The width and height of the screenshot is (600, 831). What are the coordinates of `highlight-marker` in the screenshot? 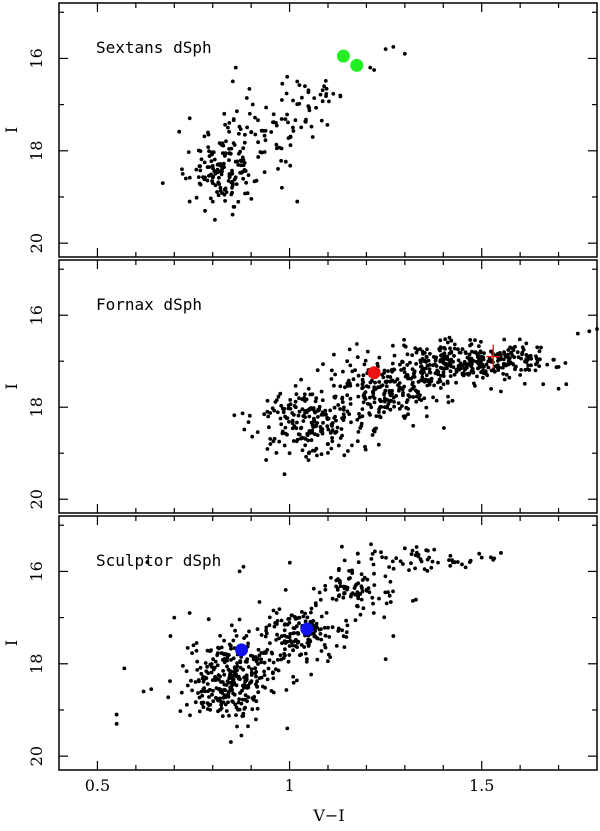 It's located at (343, 56).